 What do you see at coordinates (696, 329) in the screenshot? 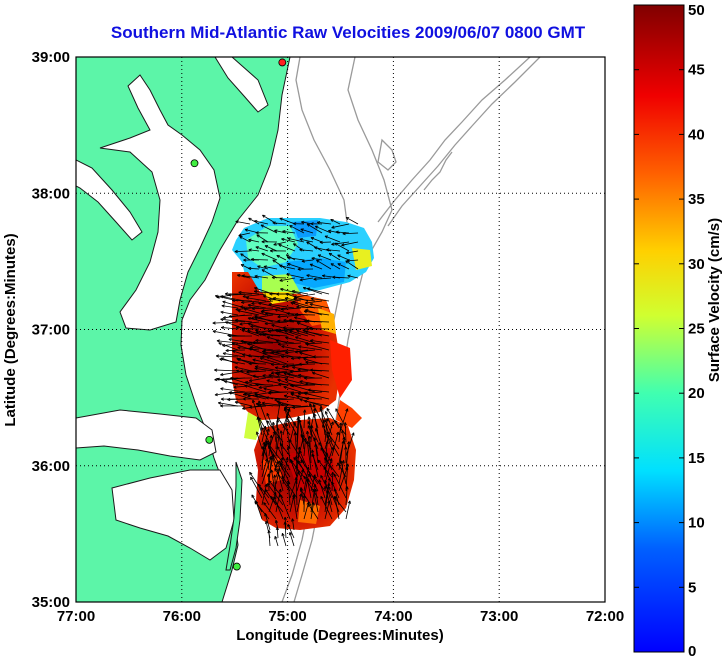
I see `colorbar-tick-label: 25` at bounding box center [696, 329].